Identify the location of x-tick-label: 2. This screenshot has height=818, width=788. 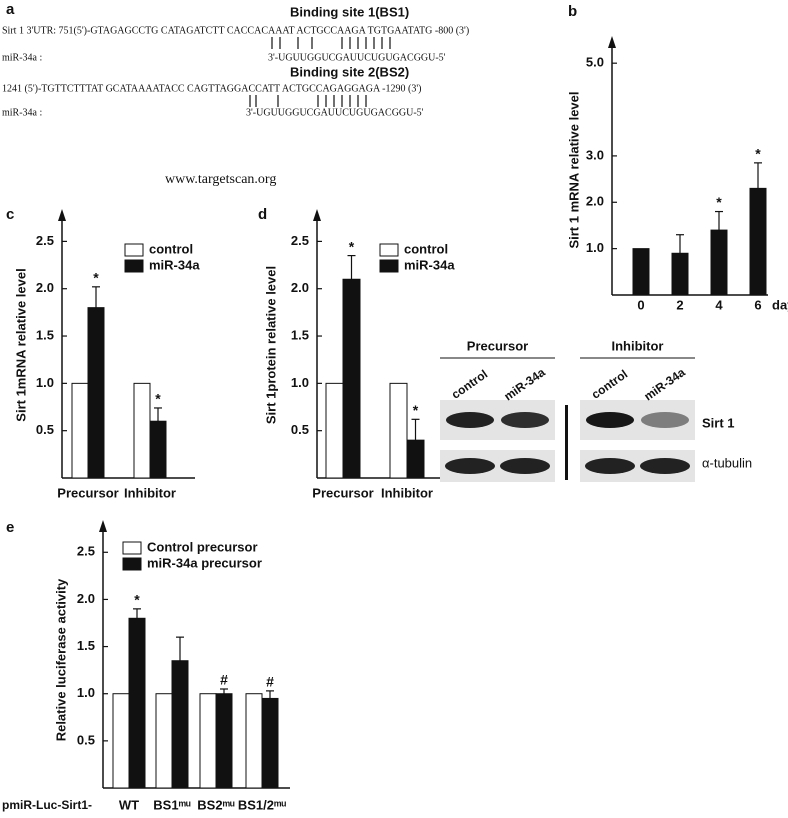
(679, 304).